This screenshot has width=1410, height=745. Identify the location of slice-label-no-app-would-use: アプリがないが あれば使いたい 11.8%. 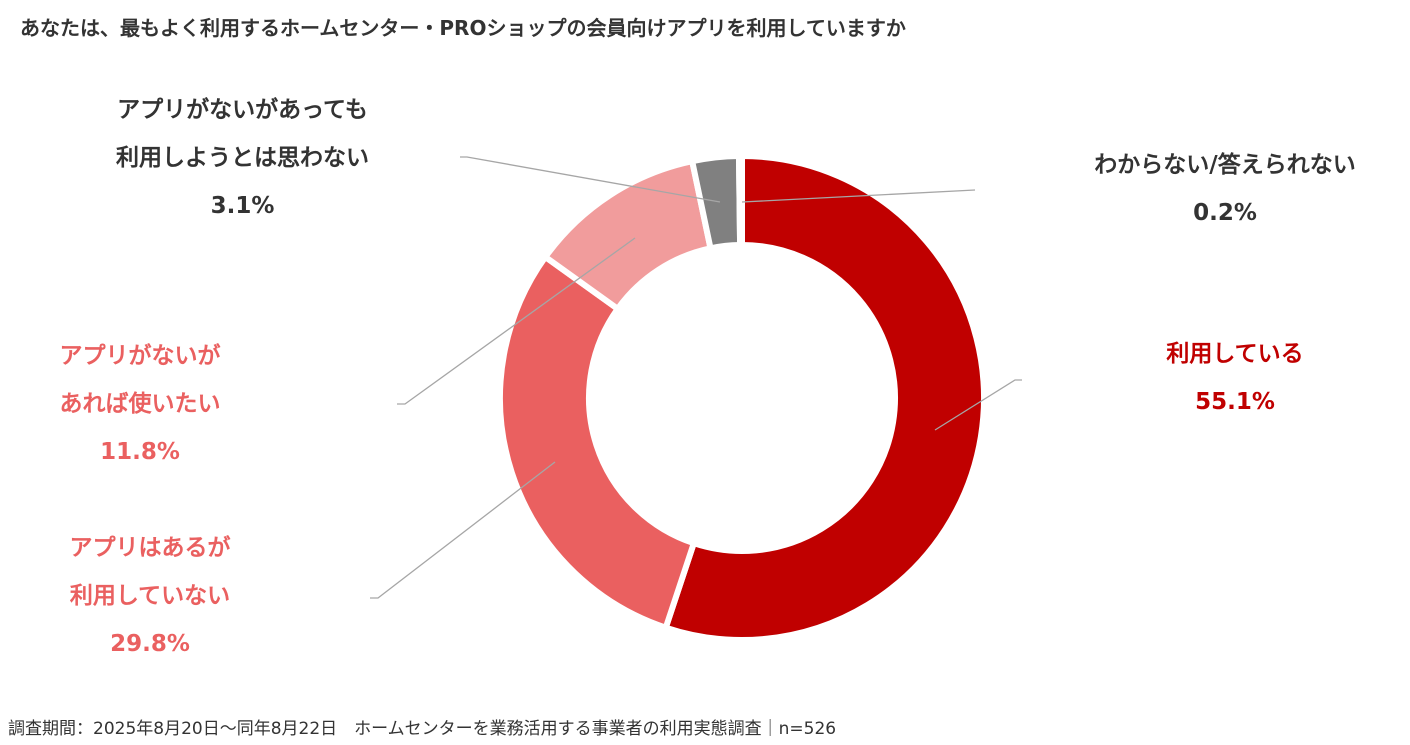
(140, 404).